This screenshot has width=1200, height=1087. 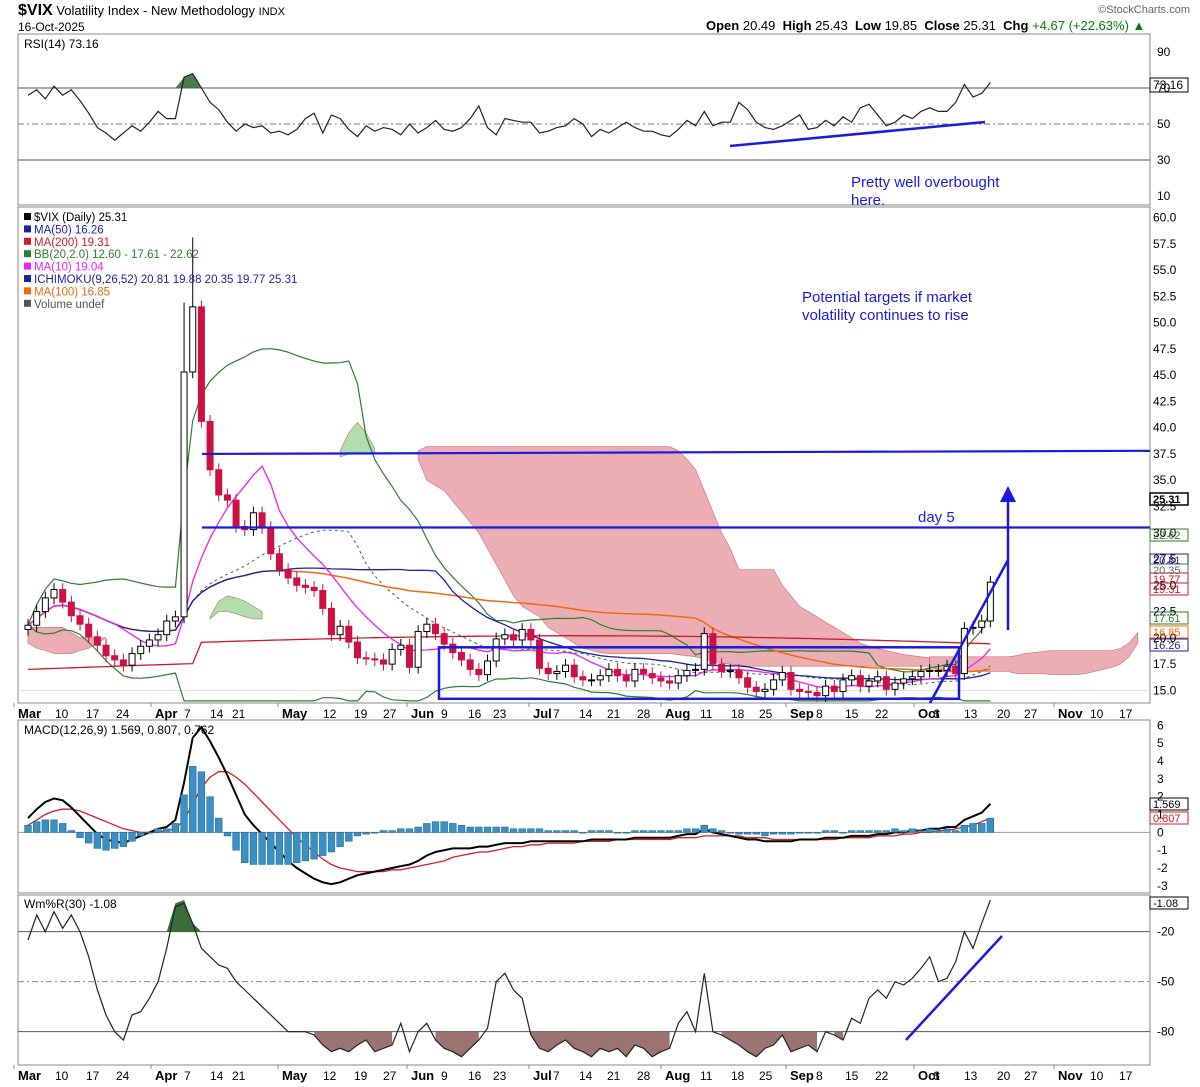 I want to click on x-tick-label: 14, so click(x=586, y=714).